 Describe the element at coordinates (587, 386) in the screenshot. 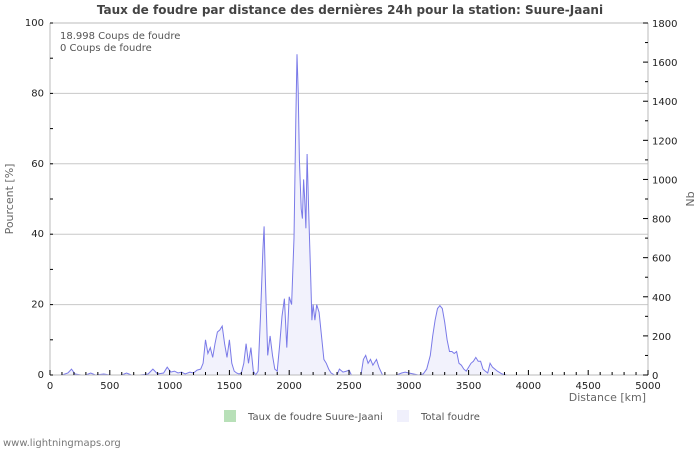

I see `svg-text: 4500` at that location.